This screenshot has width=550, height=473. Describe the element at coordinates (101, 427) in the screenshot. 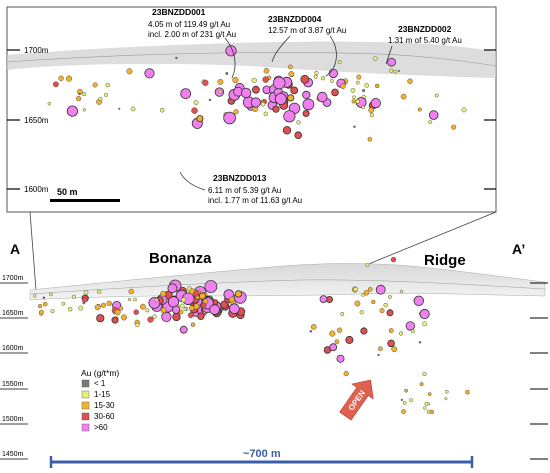

I see `legend-label: >60` at that location.